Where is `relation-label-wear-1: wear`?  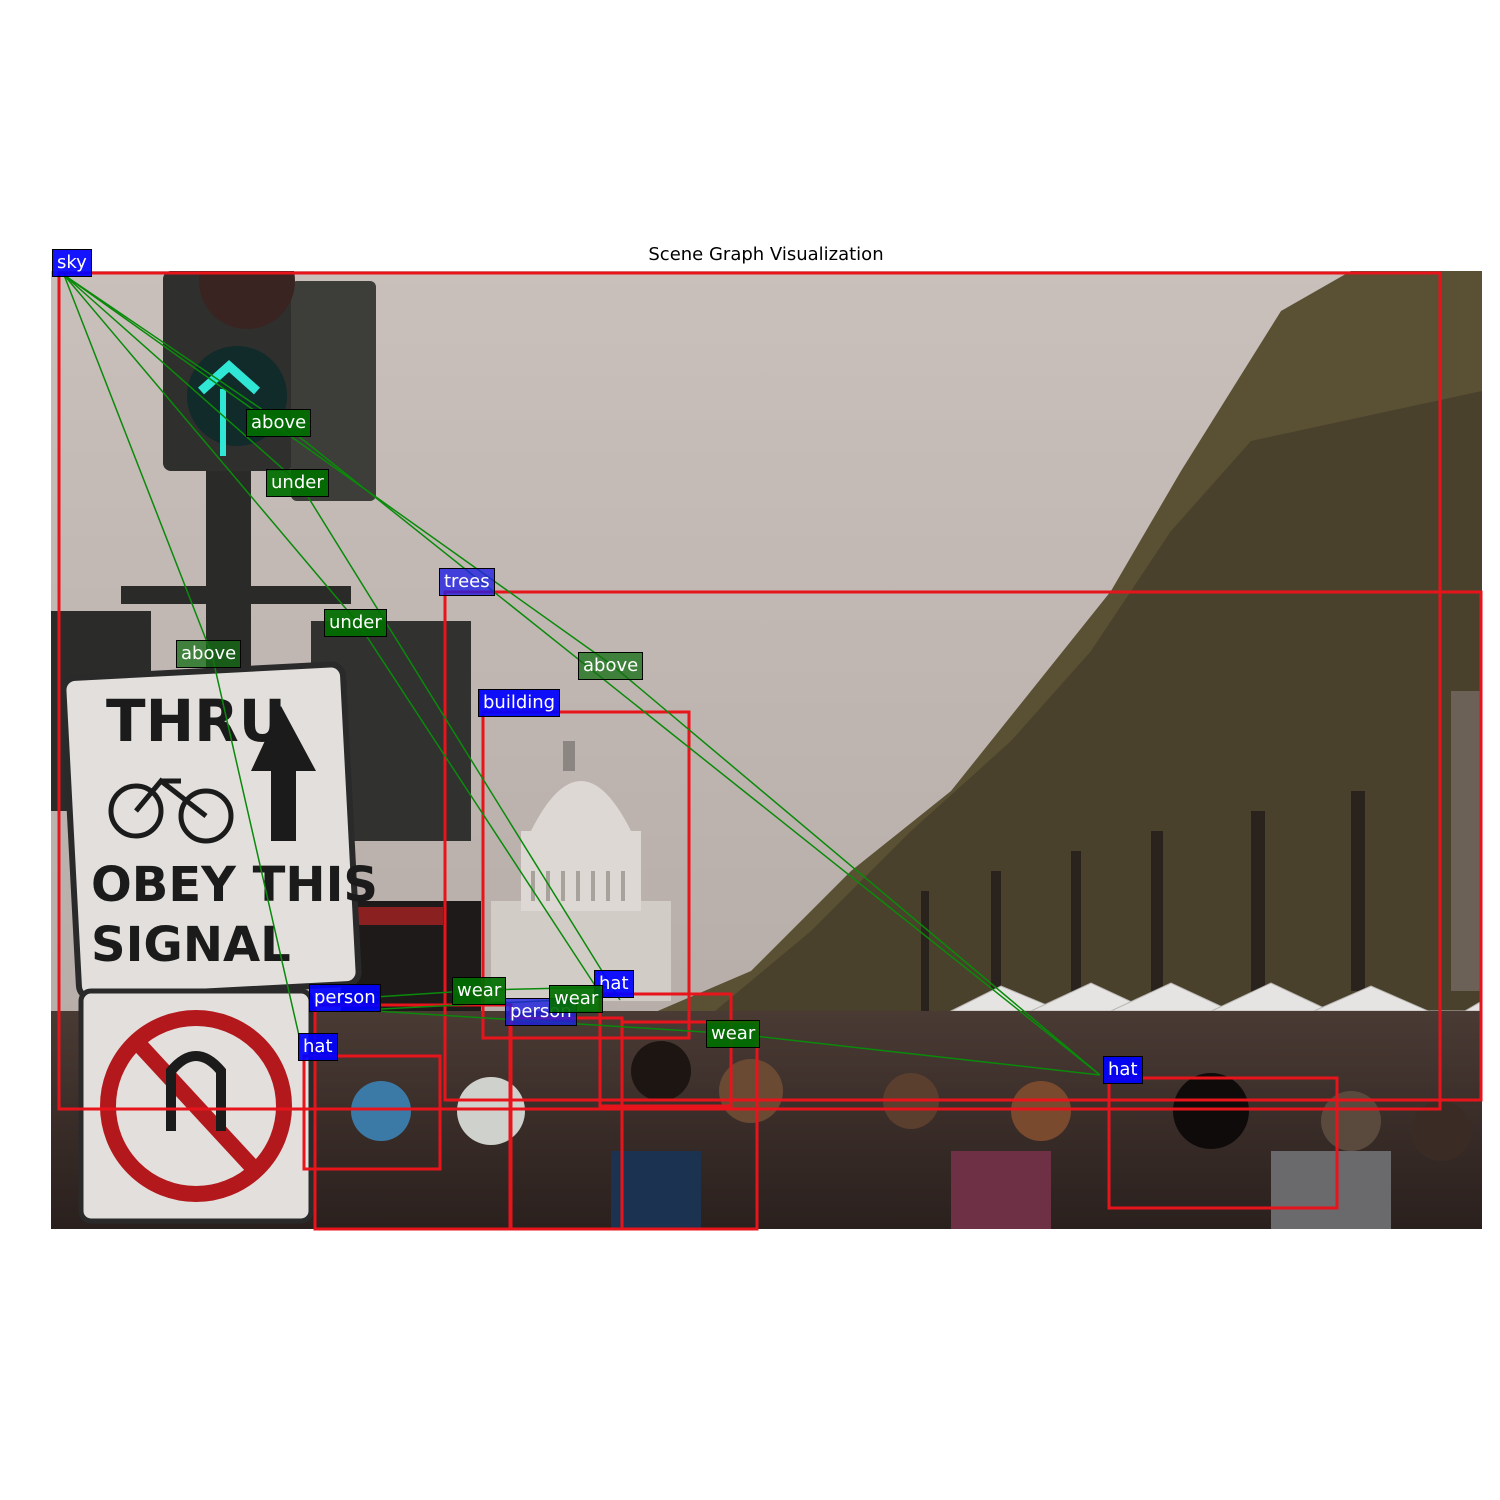
relation-label-wear-1: wear is located at coordinates (479, 991).